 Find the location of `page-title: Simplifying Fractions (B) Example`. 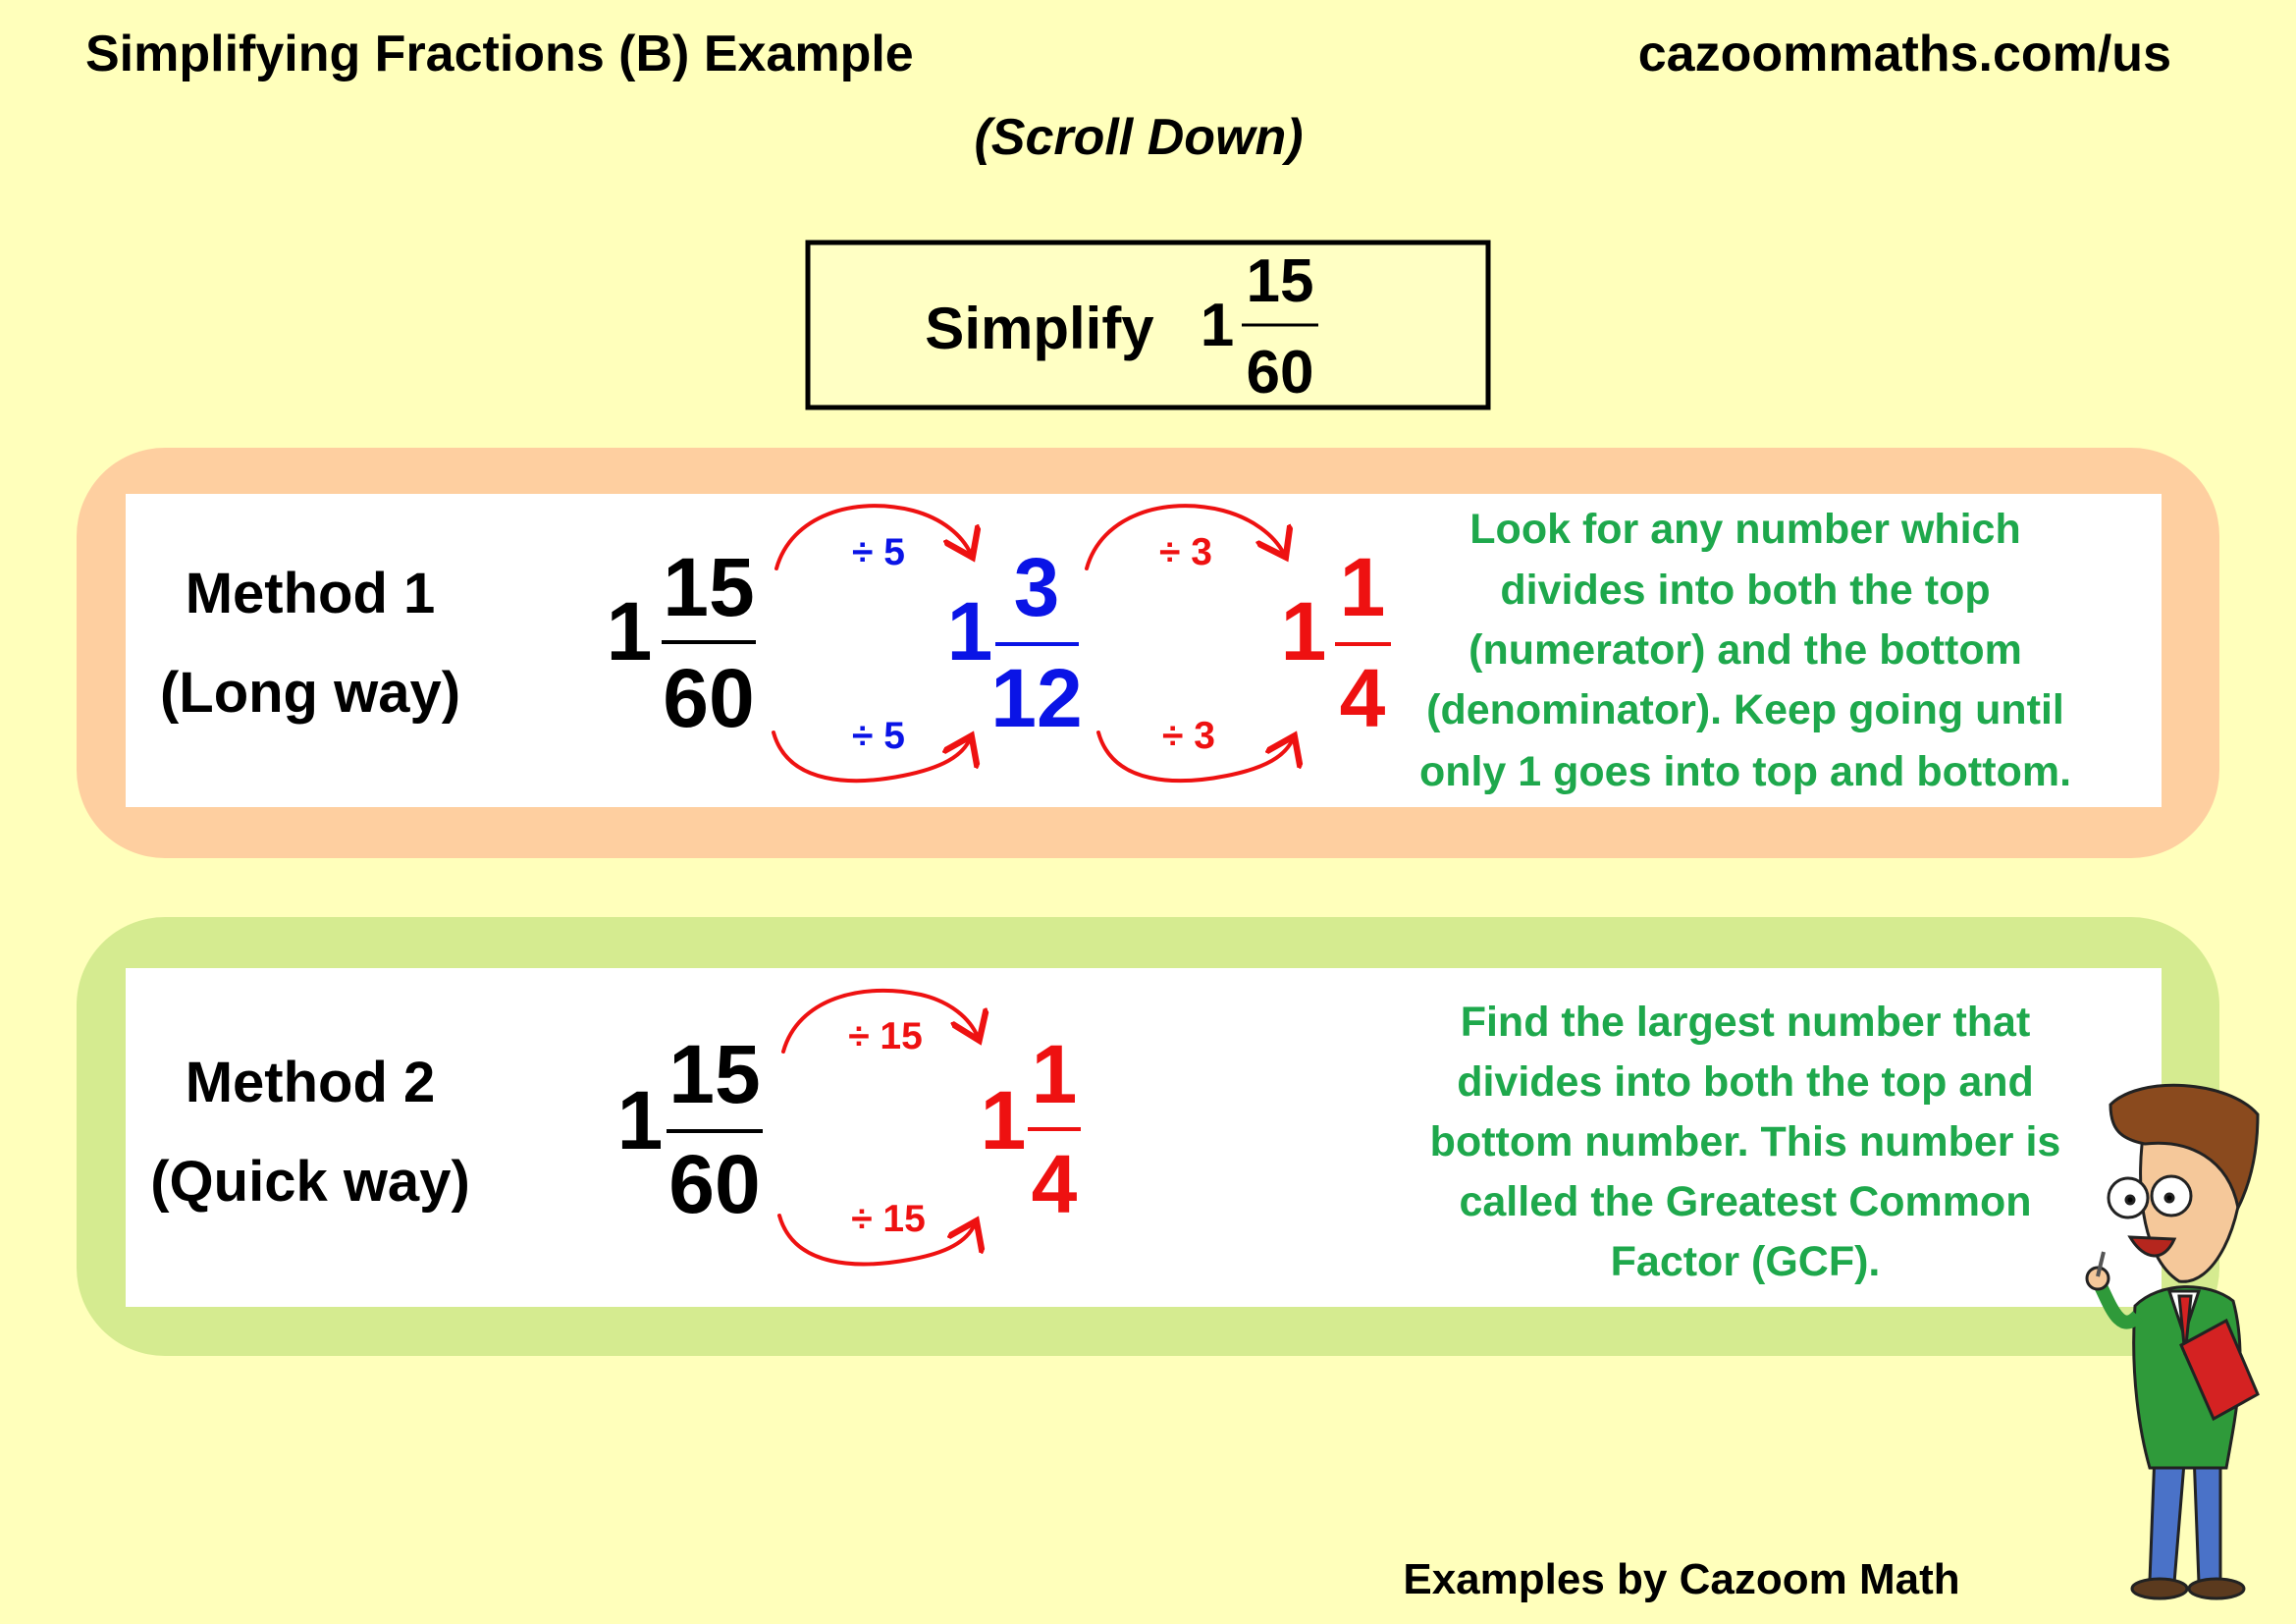

page-title: Simplifying Fractions (B) Example is located at coordinates (500, 54).